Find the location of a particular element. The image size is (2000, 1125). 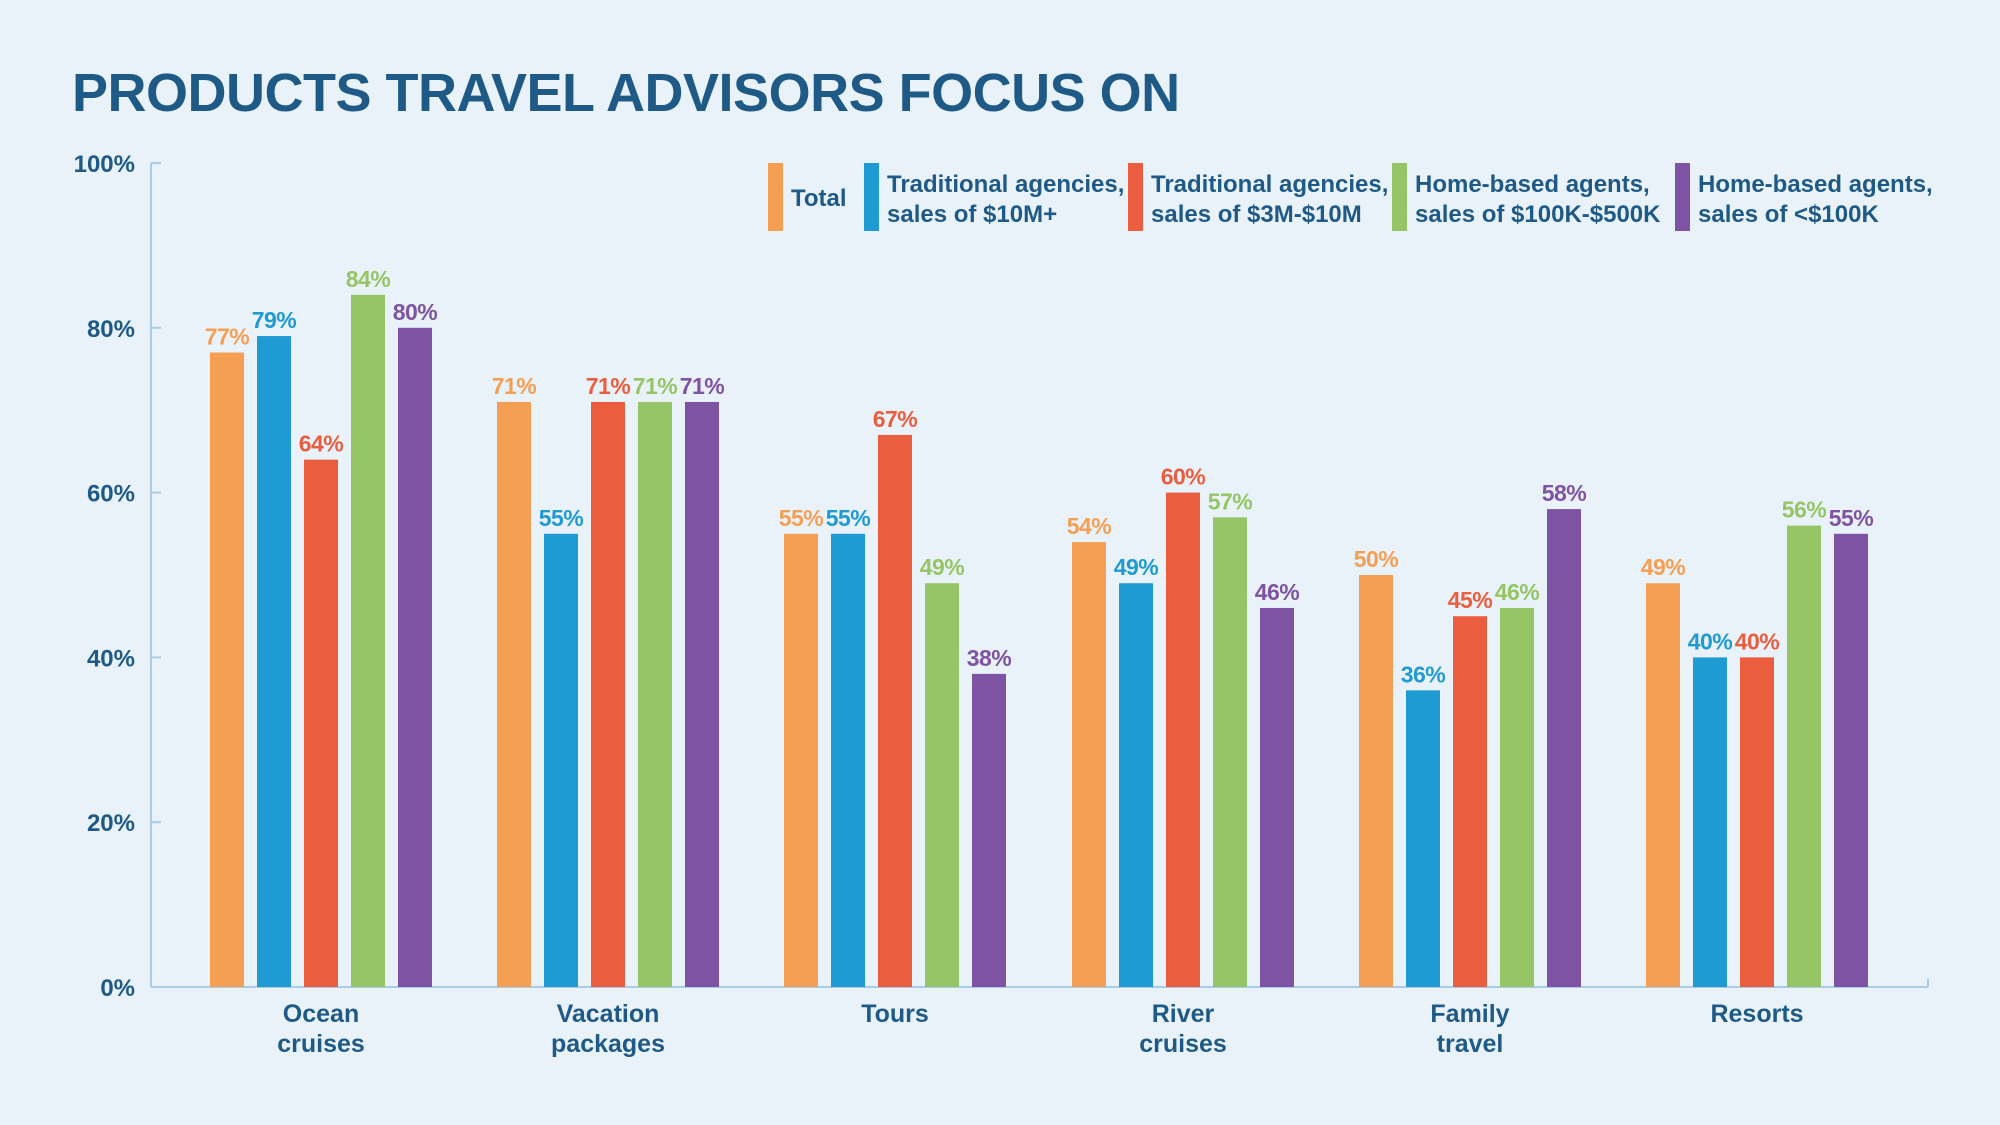

x-tick-label: Vacation packages is located at coordinates (608, 1029).